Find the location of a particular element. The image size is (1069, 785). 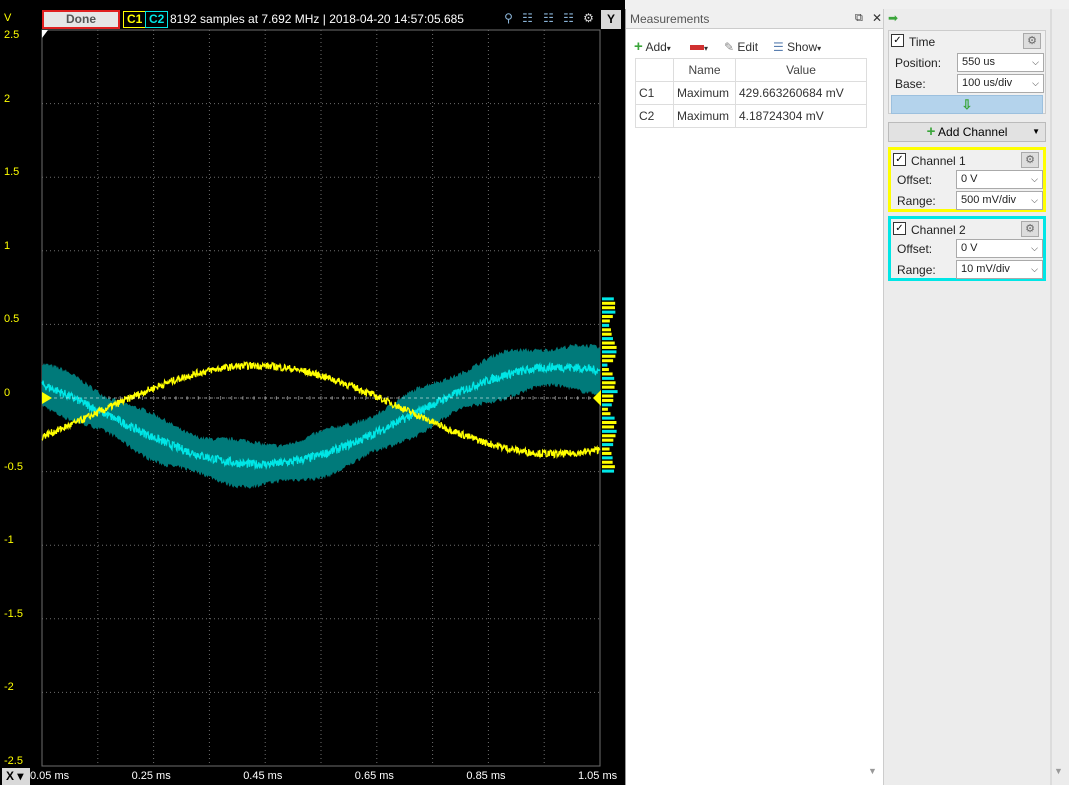

col-header-value: Value is located at coordinates (801, 70).